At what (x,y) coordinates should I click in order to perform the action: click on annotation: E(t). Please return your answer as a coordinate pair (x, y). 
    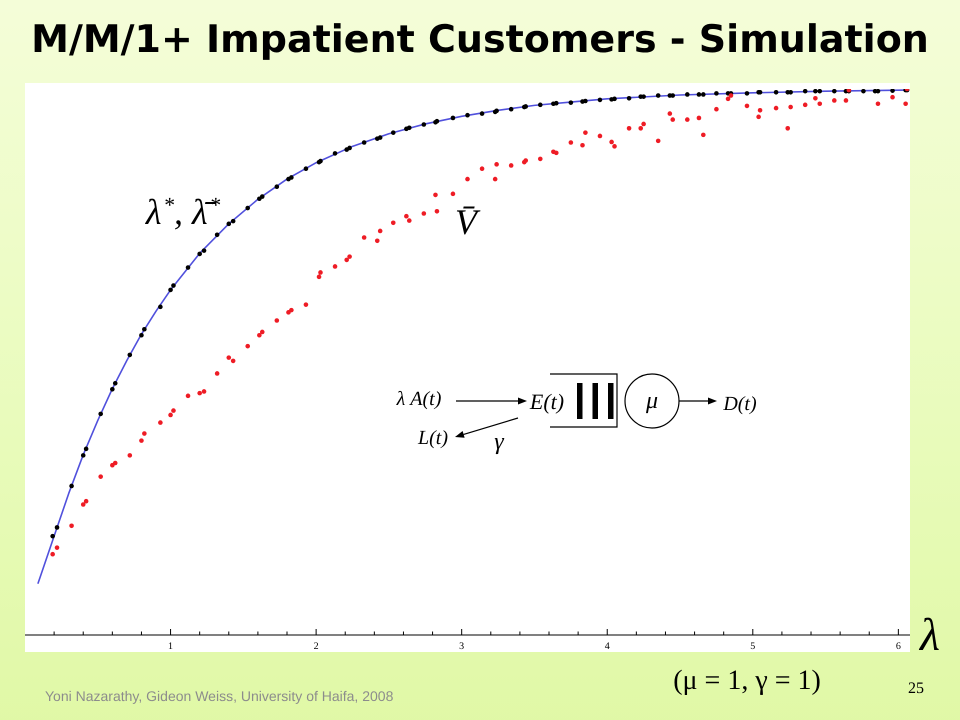
    Looking at the image, I should click on (546, 401).